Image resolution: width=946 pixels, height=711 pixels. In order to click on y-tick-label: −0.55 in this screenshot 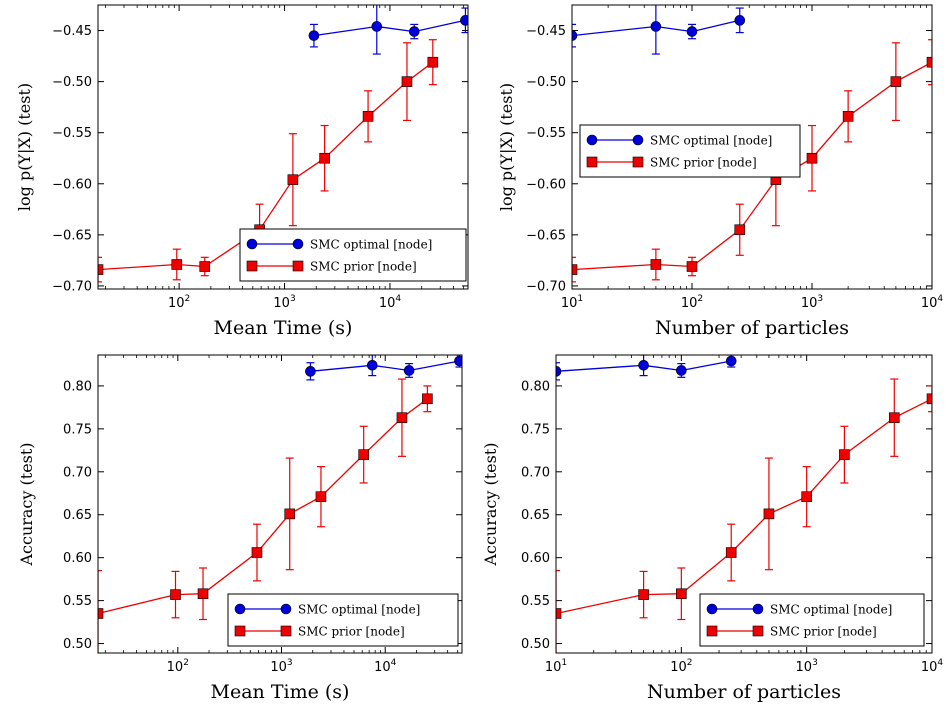, I will do `click(72, 133)`.